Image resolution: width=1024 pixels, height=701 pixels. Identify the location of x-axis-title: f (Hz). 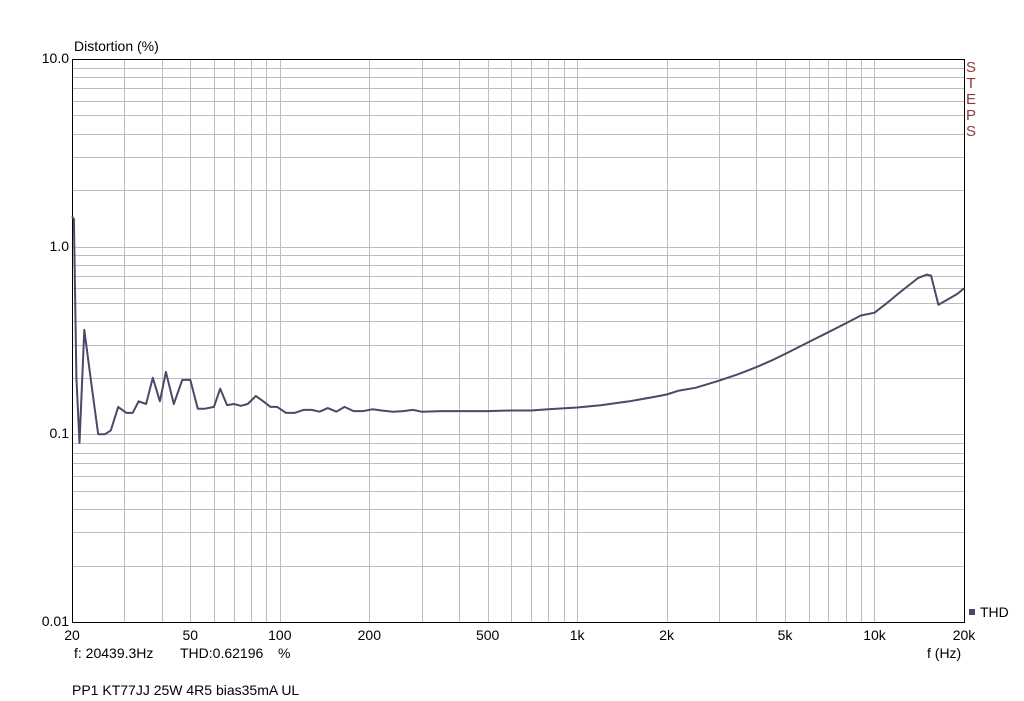
(944, 653).